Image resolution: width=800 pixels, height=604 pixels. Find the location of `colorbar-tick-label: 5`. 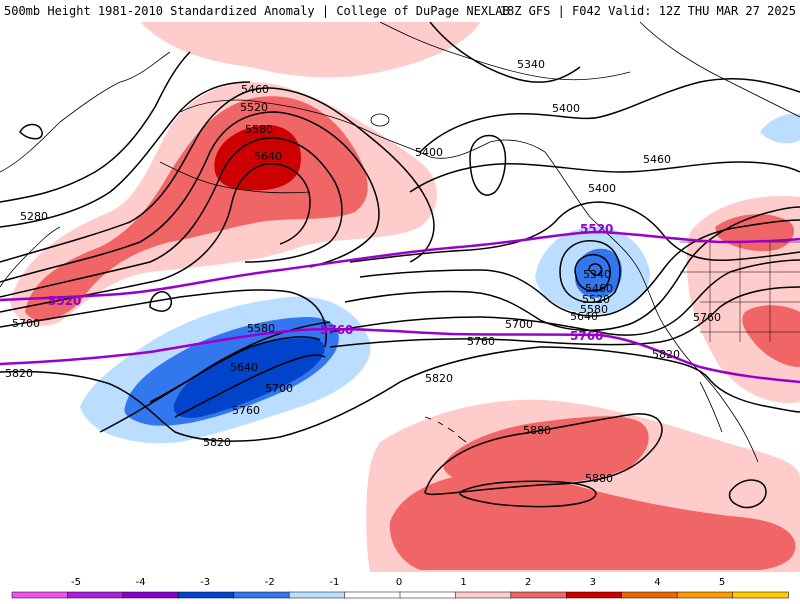

colorbar-tick-label: 5 is located at coordinates (722, 582).